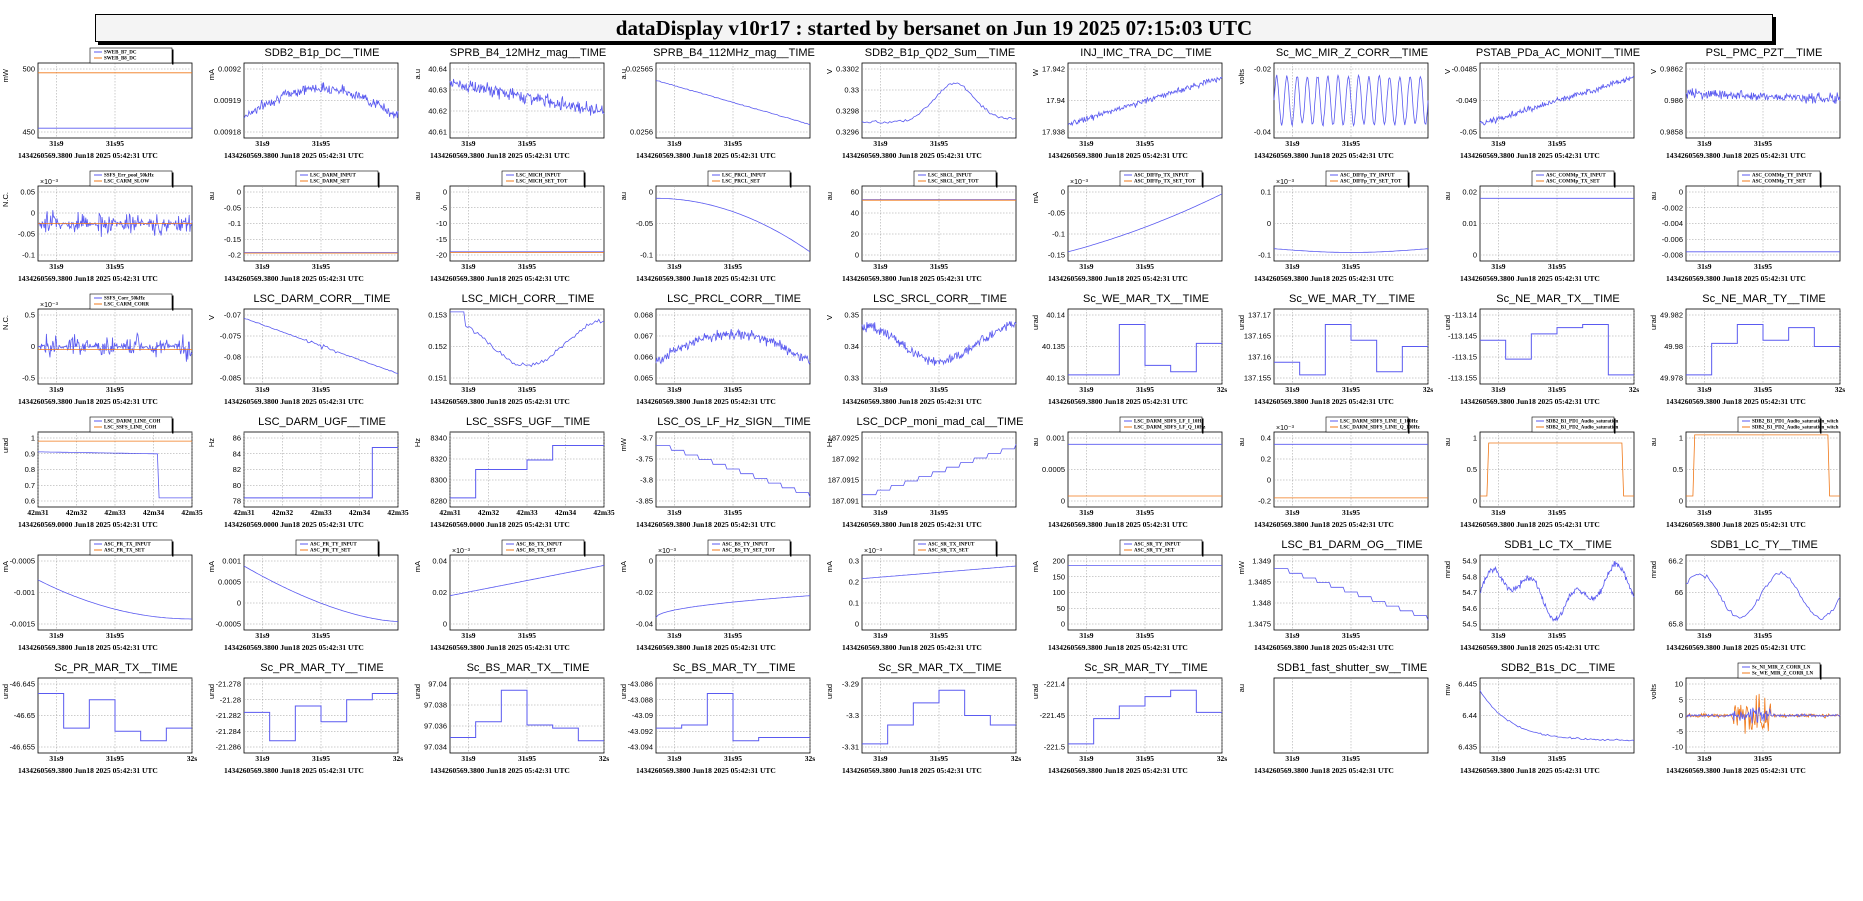 The image size is (1863, 901). I want to click on y-tick-label: -10, so click(441, 223).